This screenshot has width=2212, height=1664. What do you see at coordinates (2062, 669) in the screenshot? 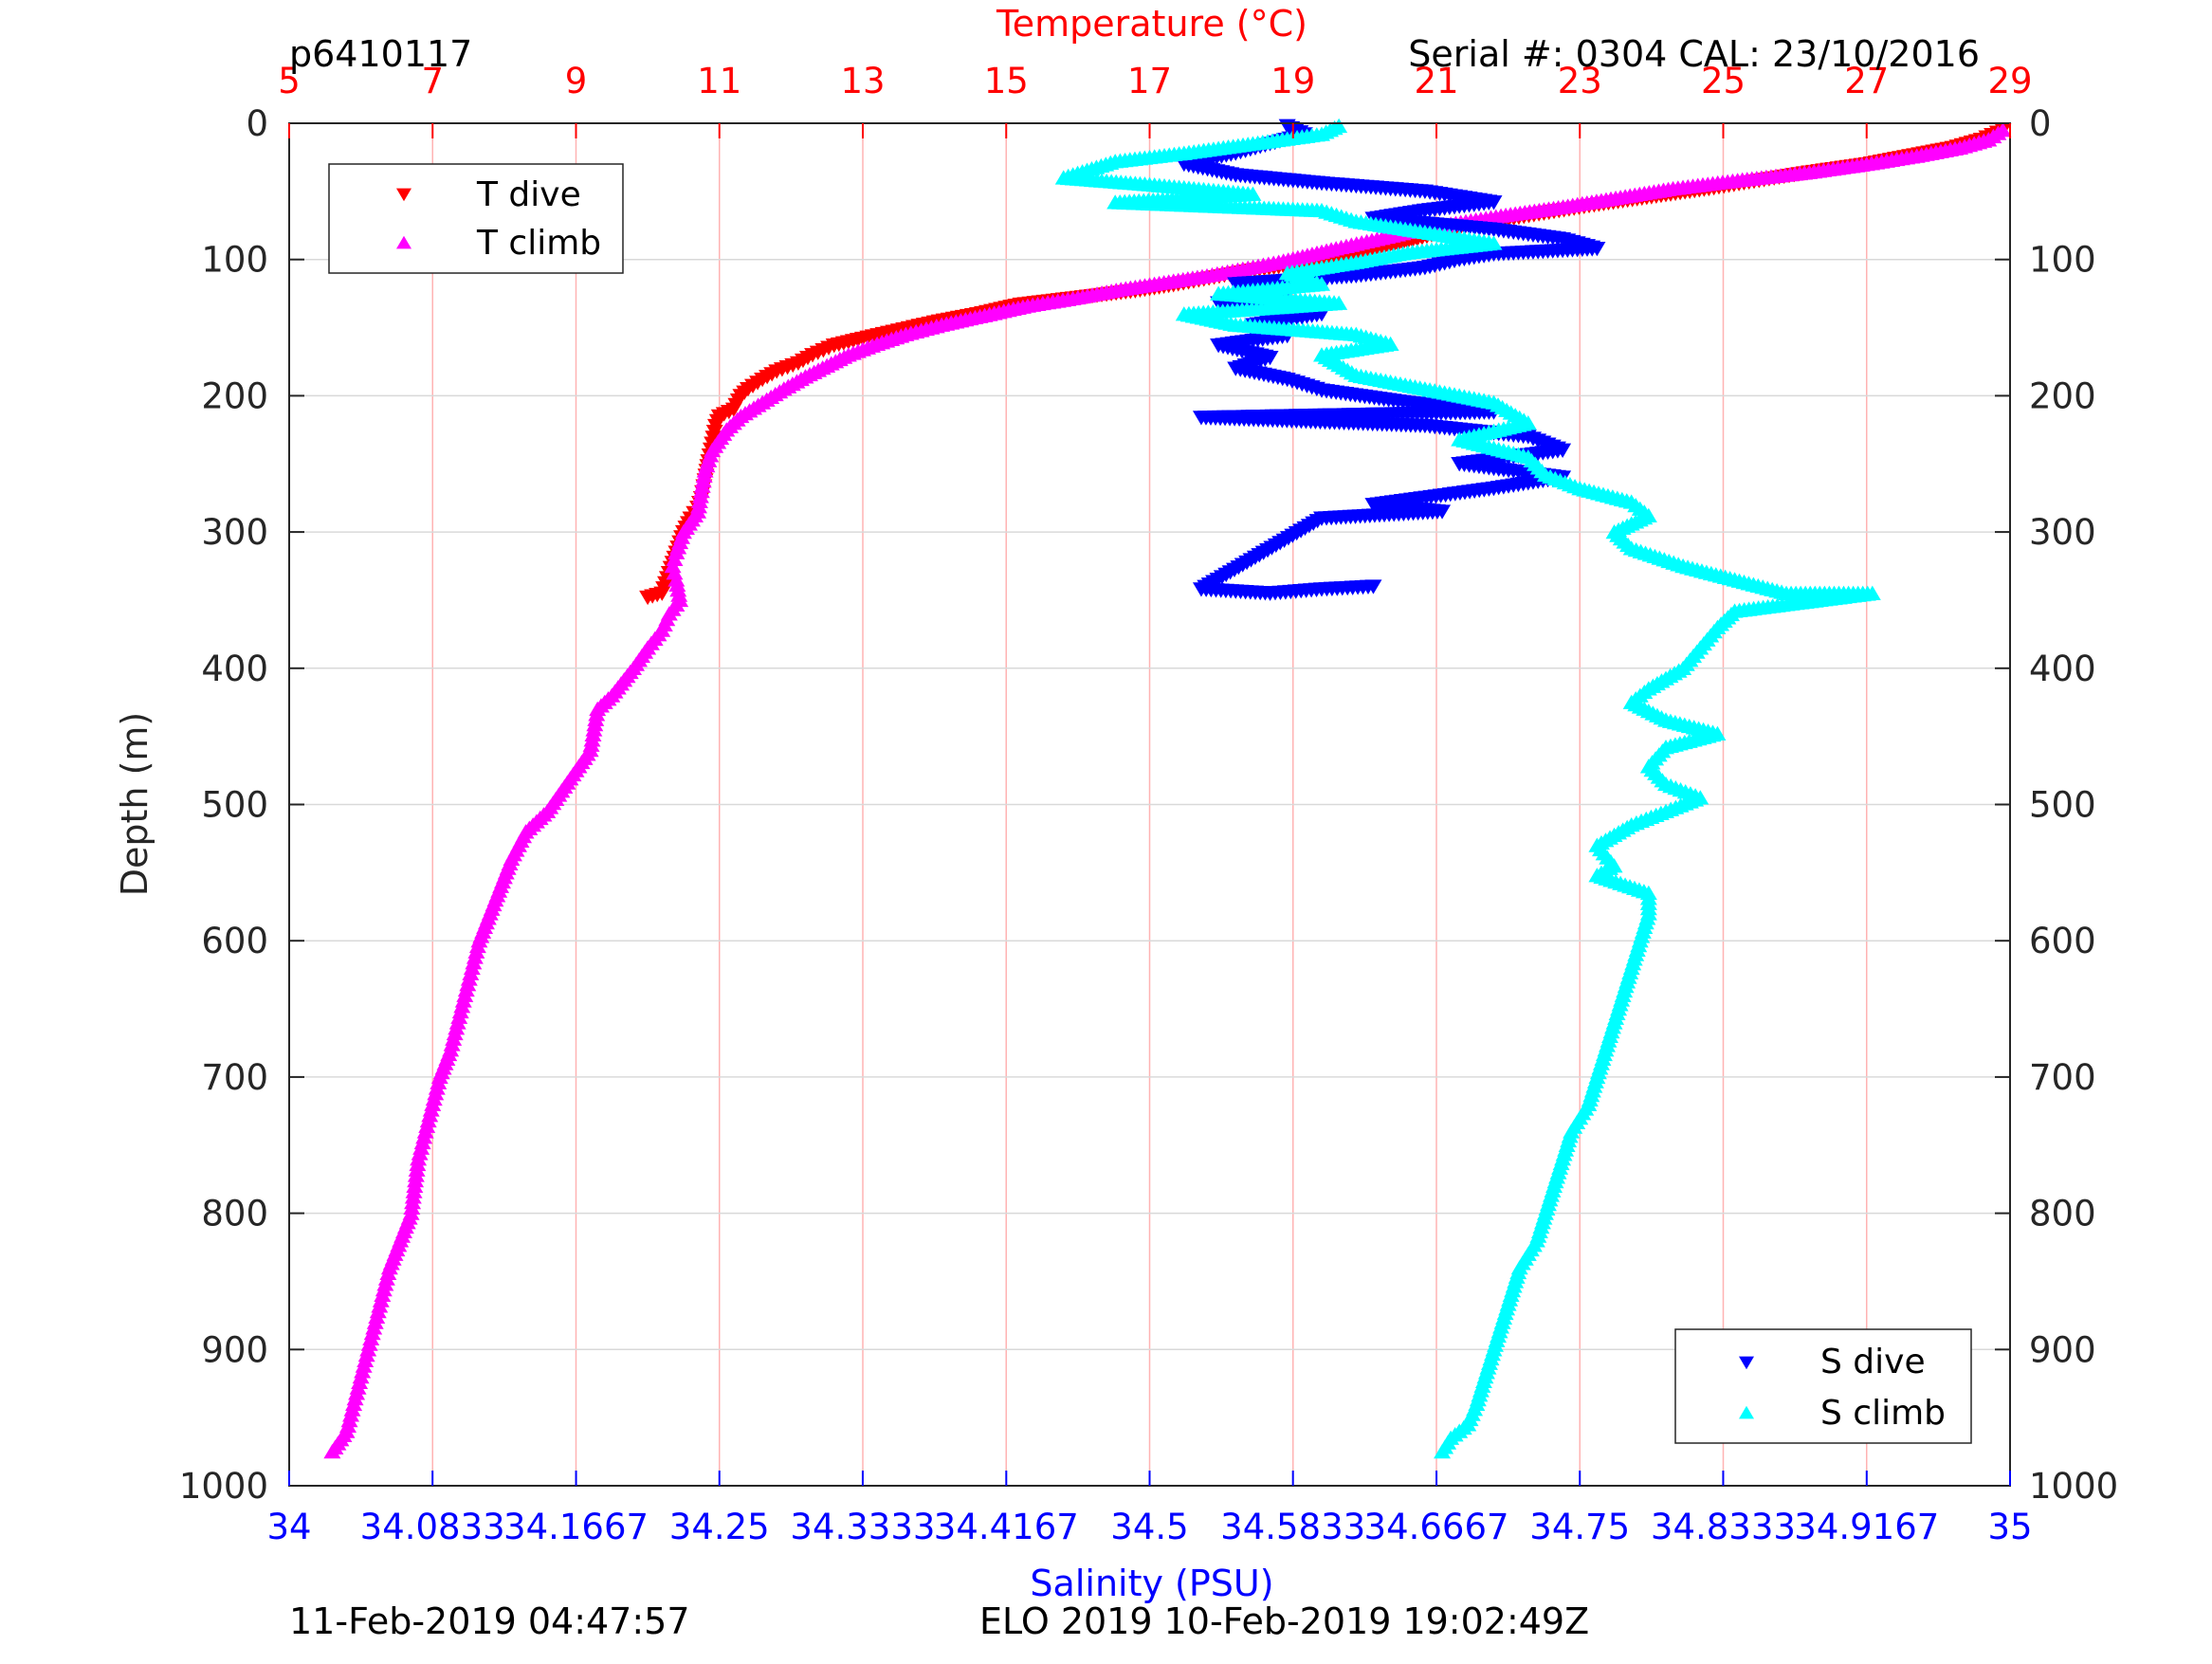
I see `tick-label-depth-right: 400` at bounding box center [2062, 669].